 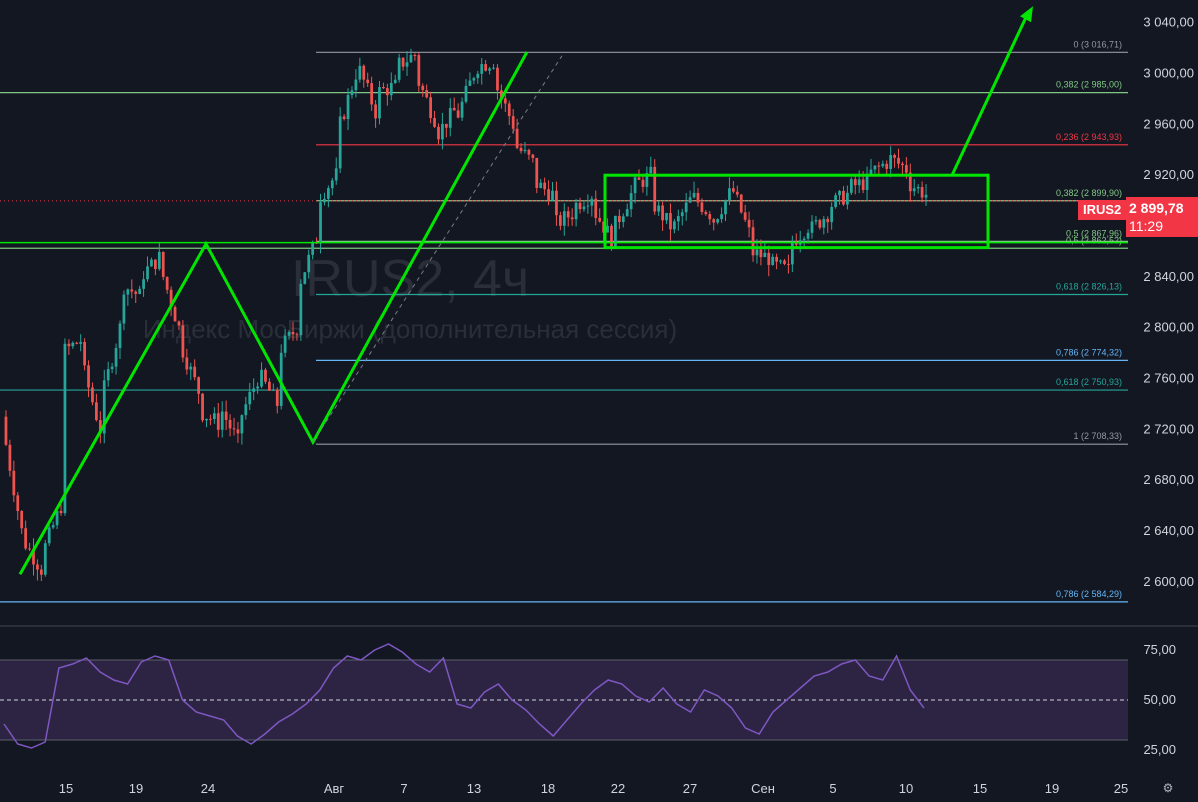 I want to click on rsi-axis: 75,00 50,00 25,00, so click(x=1159, y=699).